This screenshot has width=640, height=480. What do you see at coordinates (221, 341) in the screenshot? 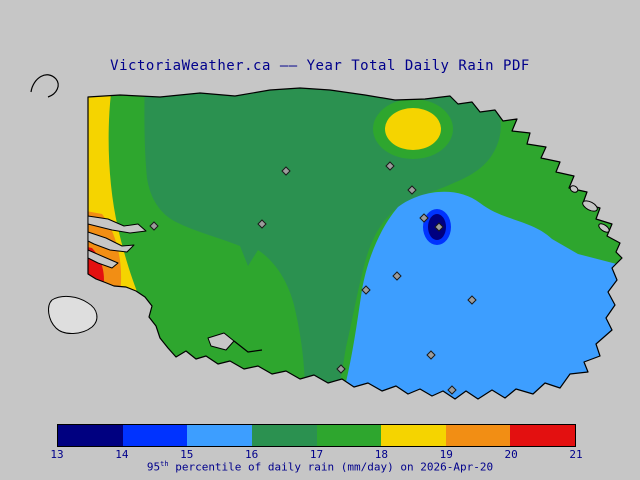
I see `harbour-shape` at bounding box center [221, 341].